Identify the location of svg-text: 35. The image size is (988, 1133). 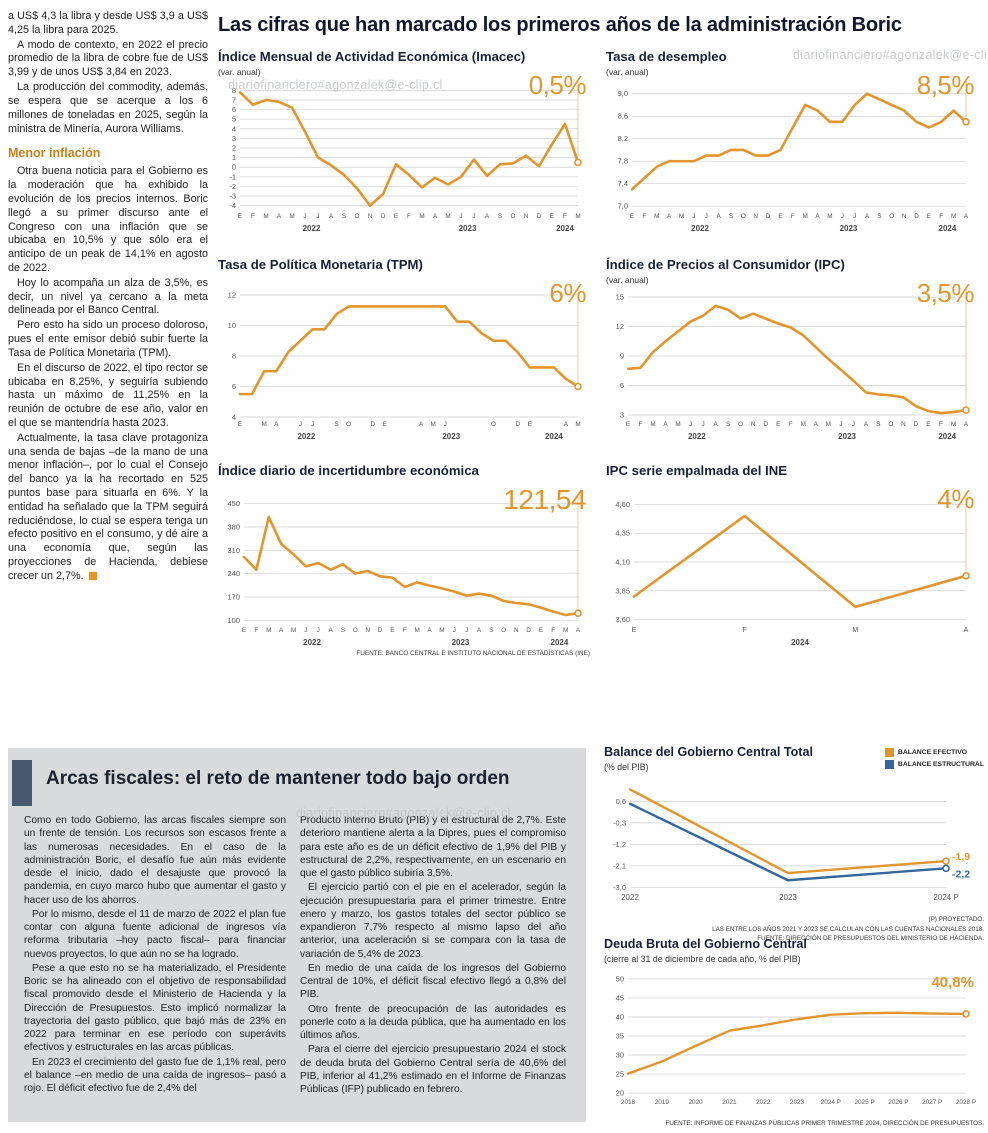
(620, 1035).